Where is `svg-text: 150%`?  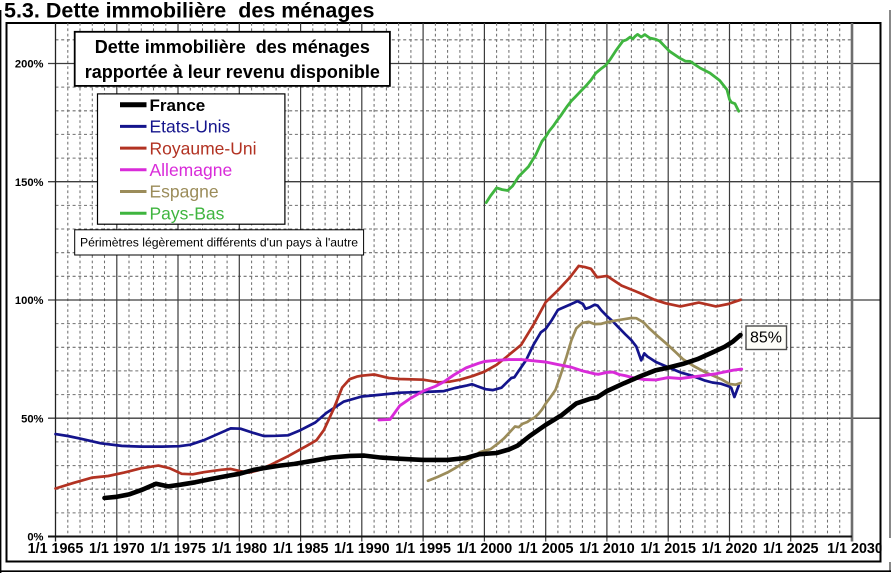 svg-text: 150% is located at coordinates (29, 183).